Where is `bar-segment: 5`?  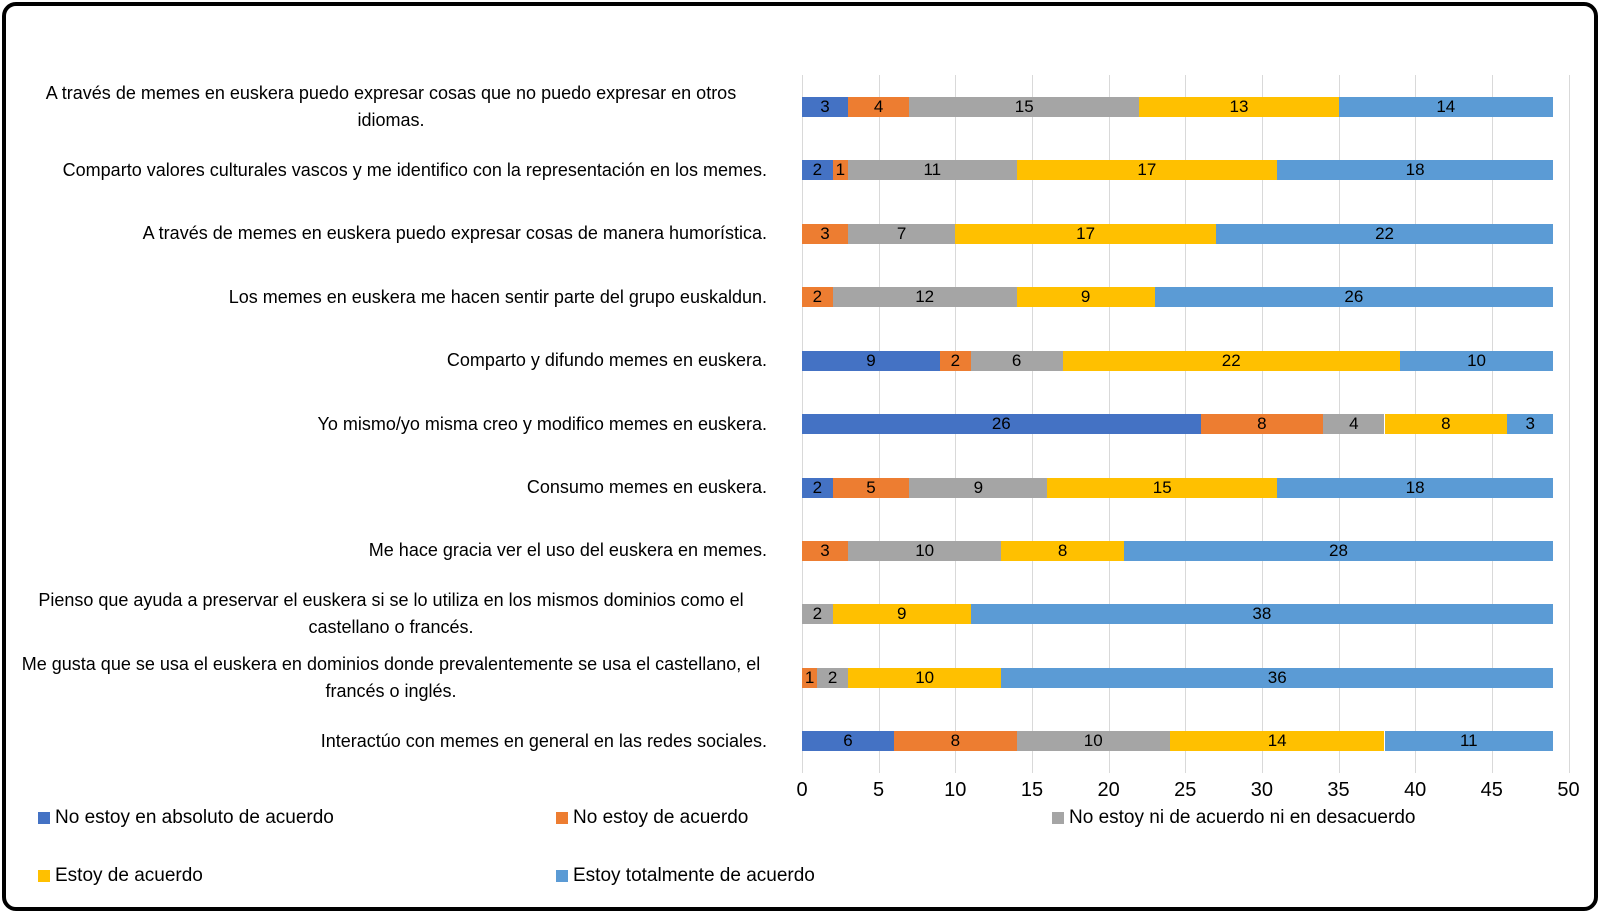 bar-segment: 5 is located at coordinates (871, 487).